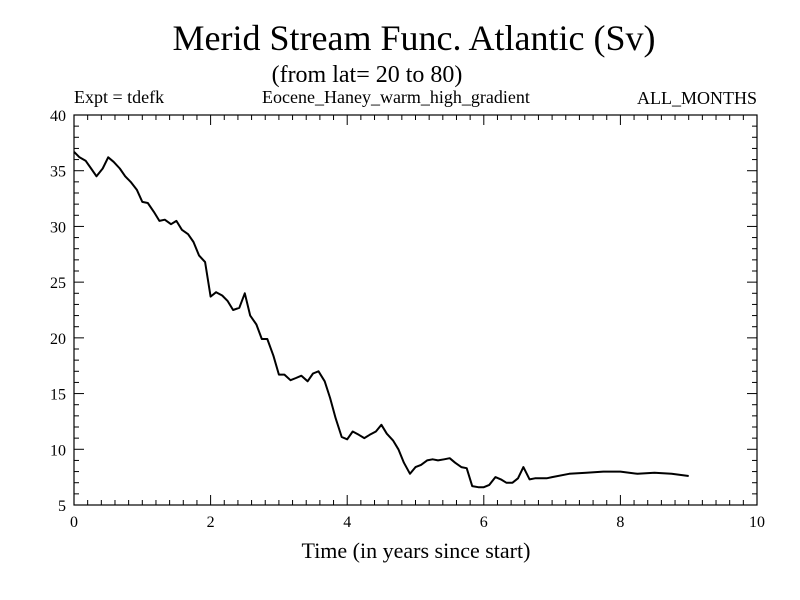 This screenshot has height=600, width=800. Describe the element at coordinates (414, 38) in the screenshot. I see `chart-title: Merid Stream Func. Atlantic (Sv)` at that location.